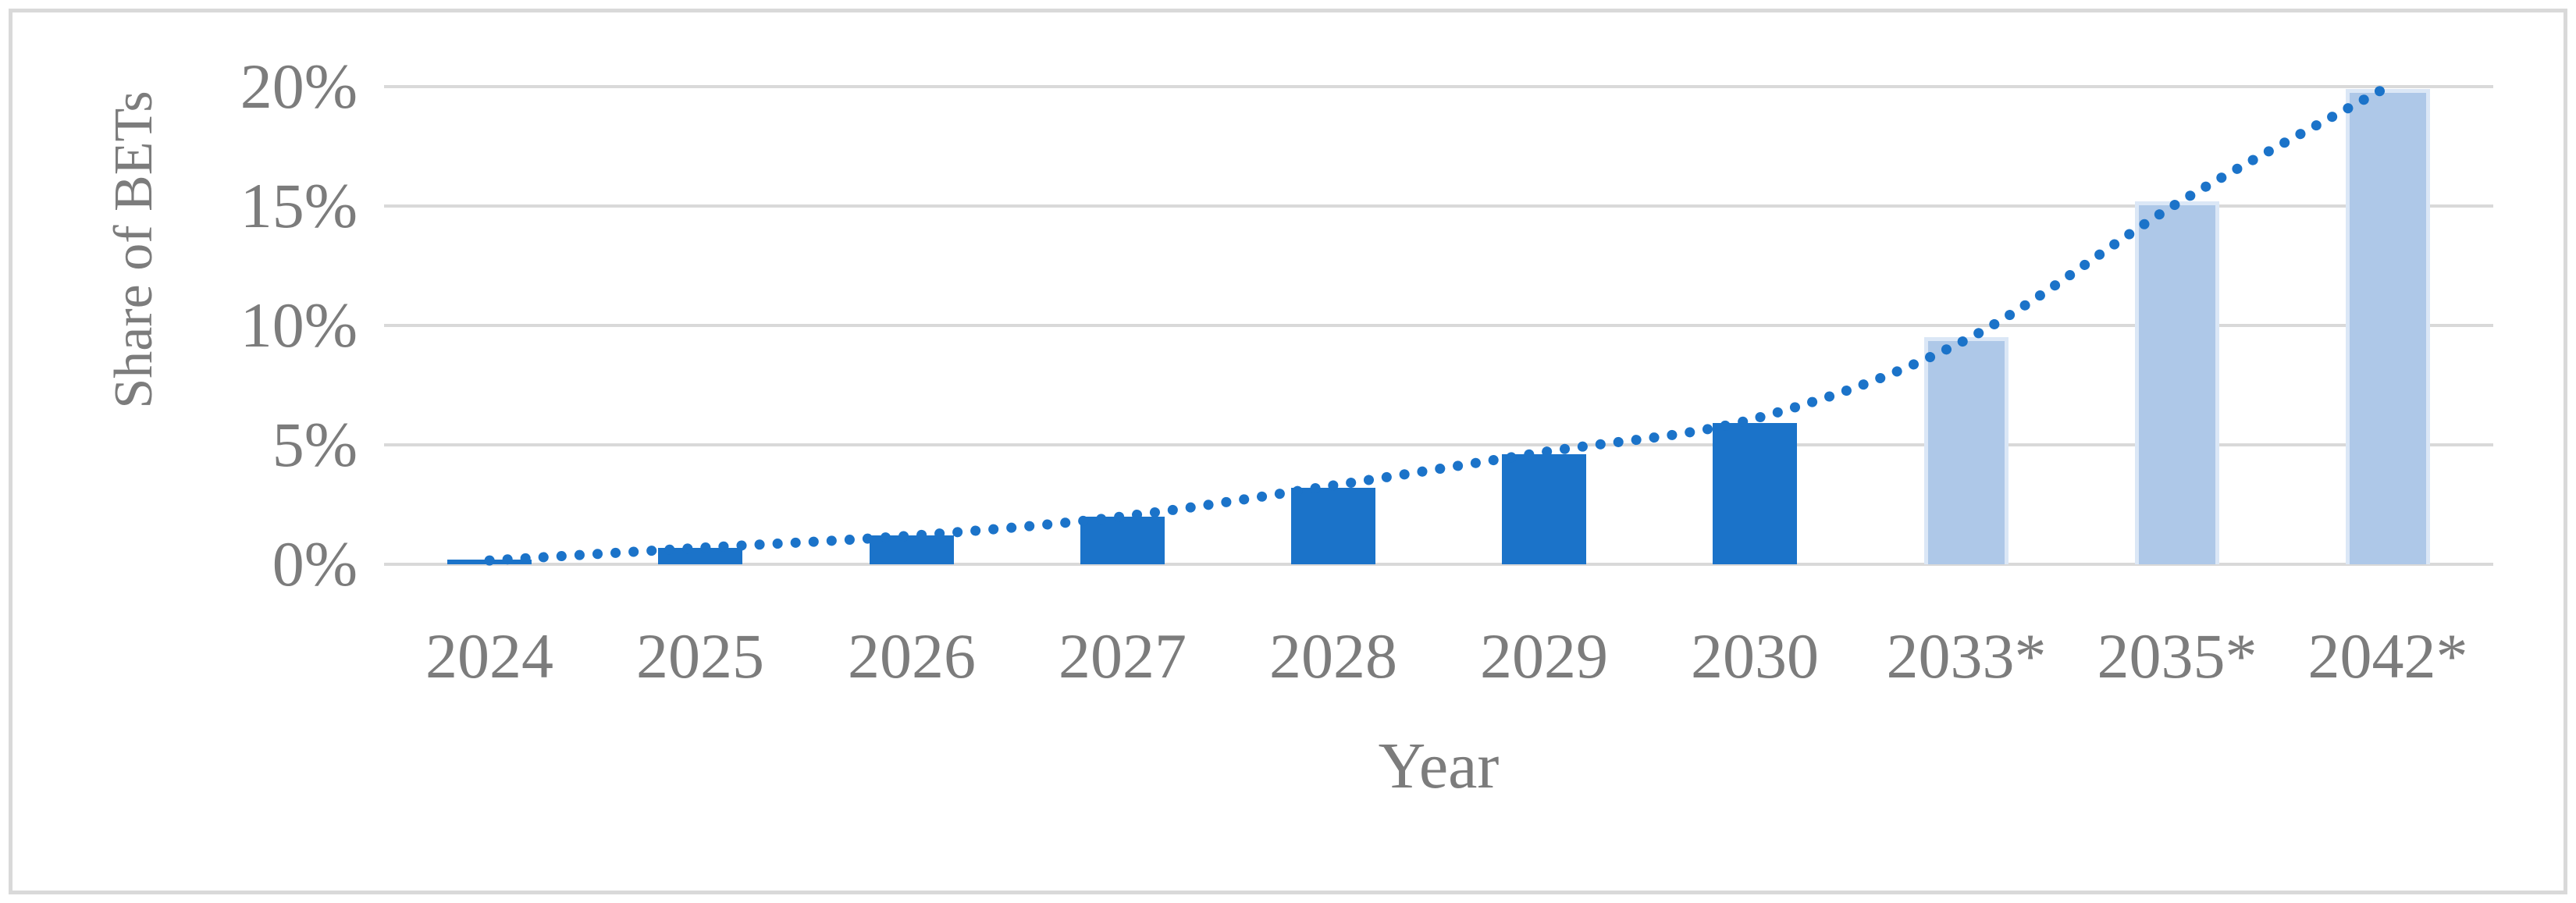 Image resolution: width=2576 pixels, height=903 pixels. Describe the element at coordinates (299, 205) in the screenshot. I see `ytick-label-15%: 15%` at that location.